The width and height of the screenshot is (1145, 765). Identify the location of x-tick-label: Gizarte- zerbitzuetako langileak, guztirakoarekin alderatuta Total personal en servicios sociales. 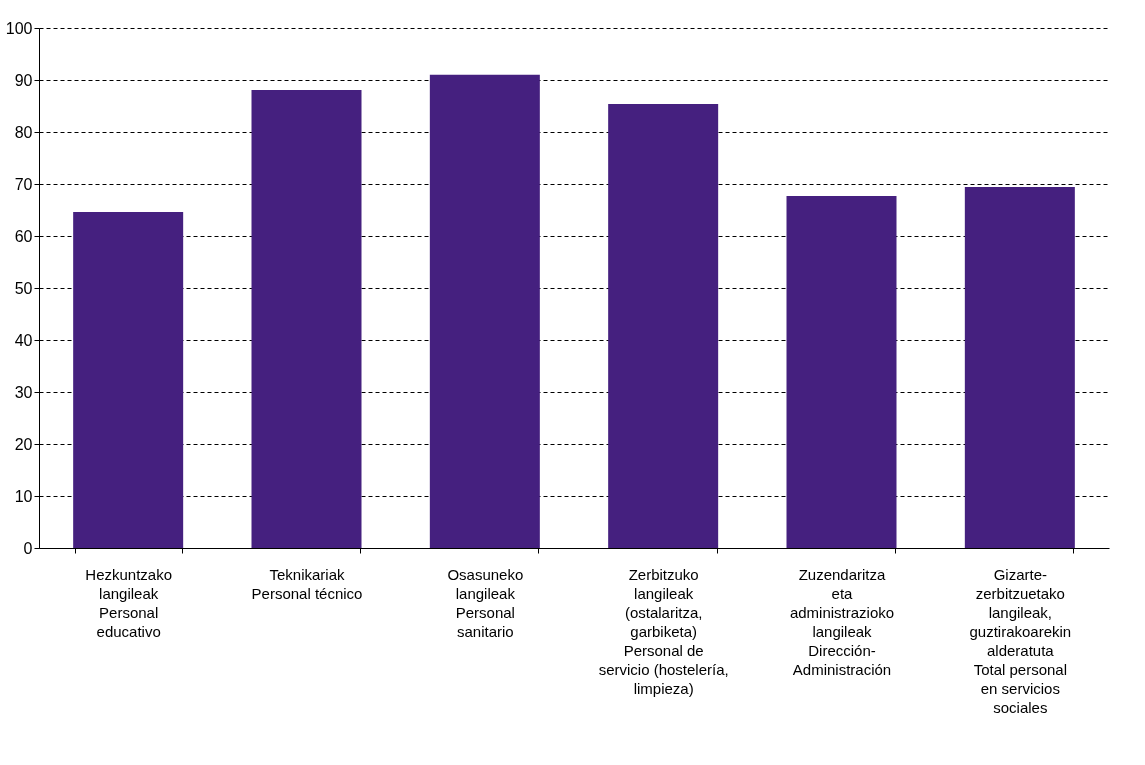
(1020, 640).